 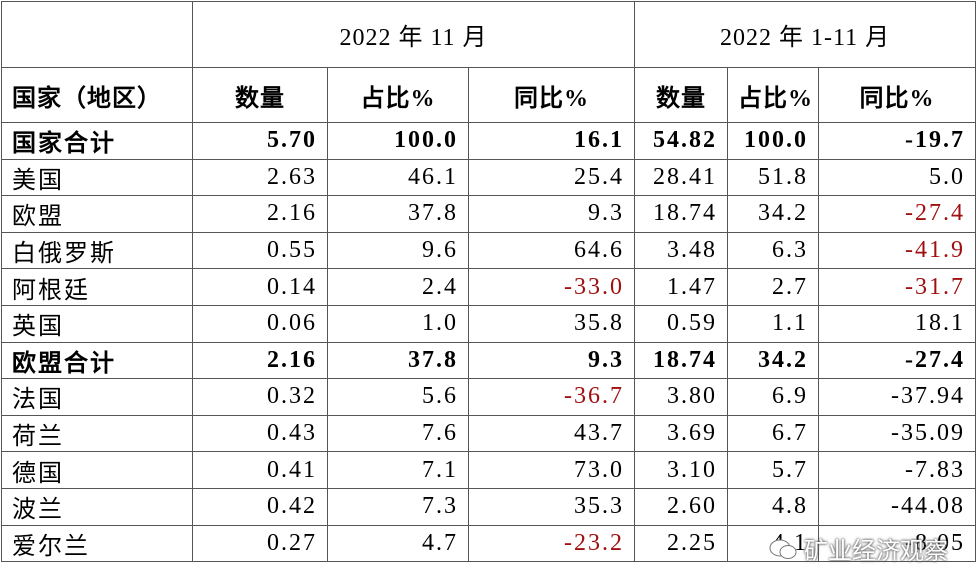 I want to click on region-cell: 法国, so click(x=97, y=397).